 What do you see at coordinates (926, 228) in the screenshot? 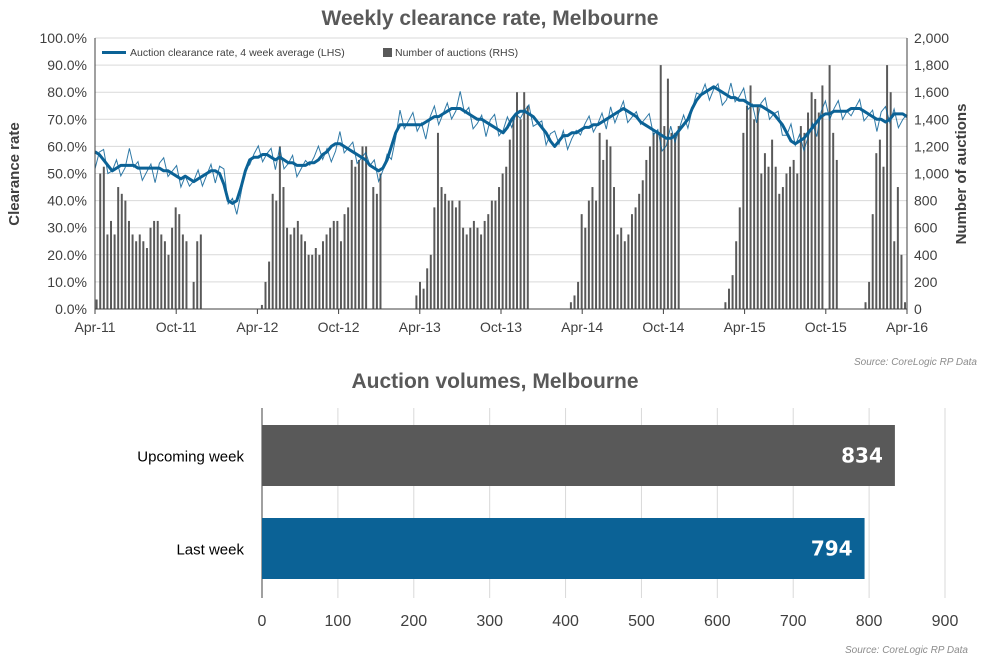
I see `chart1-right-tick: 600` at bounding box center [926, 228].